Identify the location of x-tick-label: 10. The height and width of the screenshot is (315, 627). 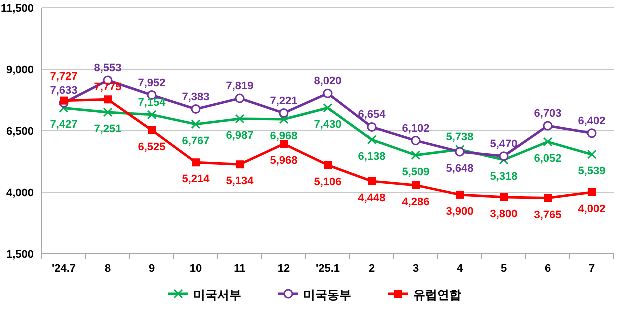
(196, 269).